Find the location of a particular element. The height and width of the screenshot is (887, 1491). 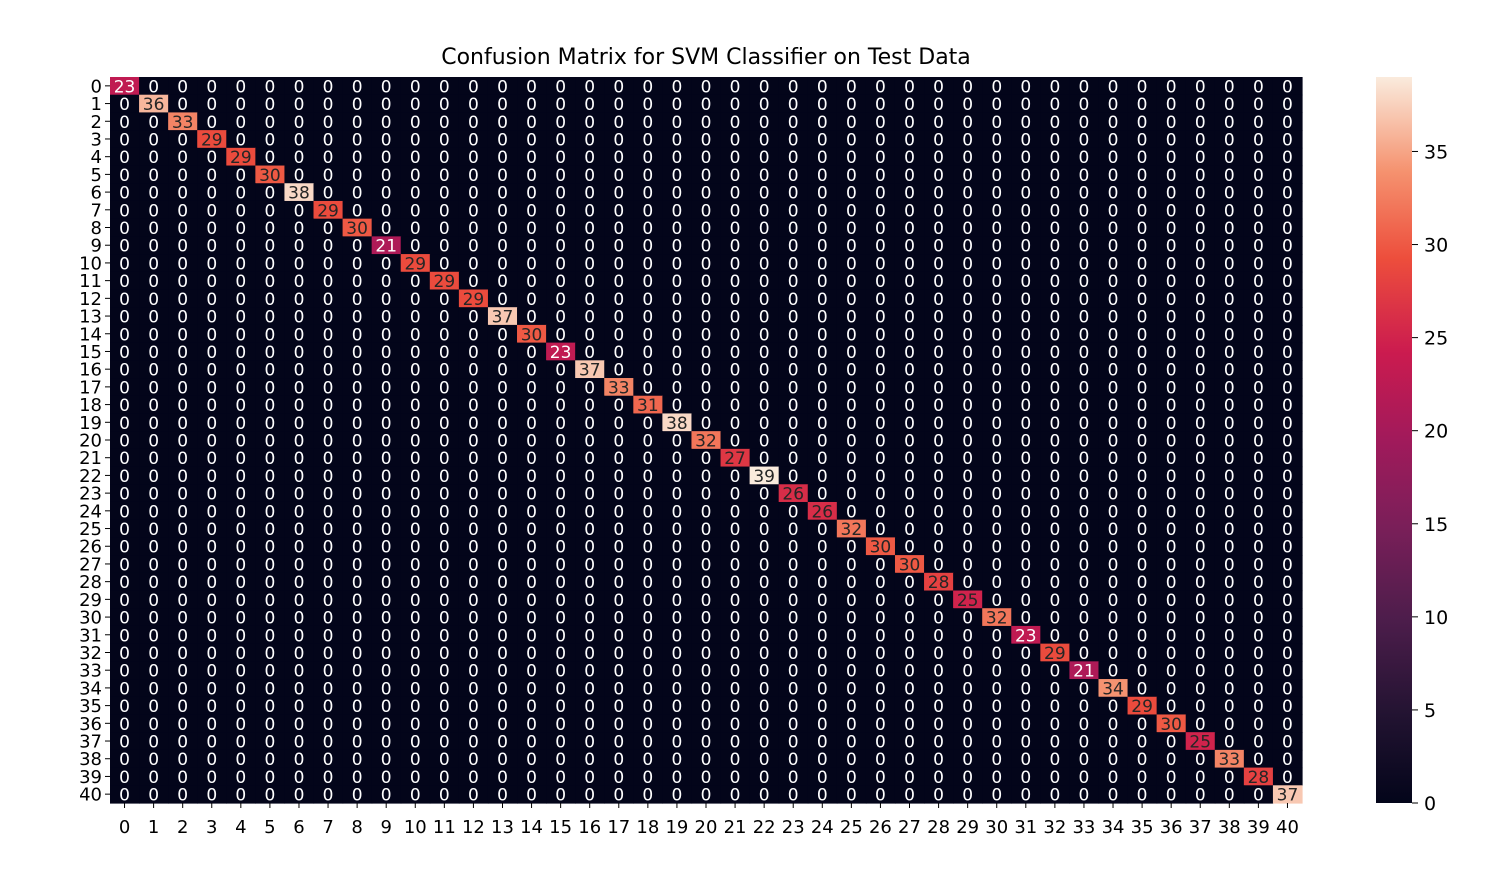

x-tick-label-15: 15 is located at coordinates (560, 827).